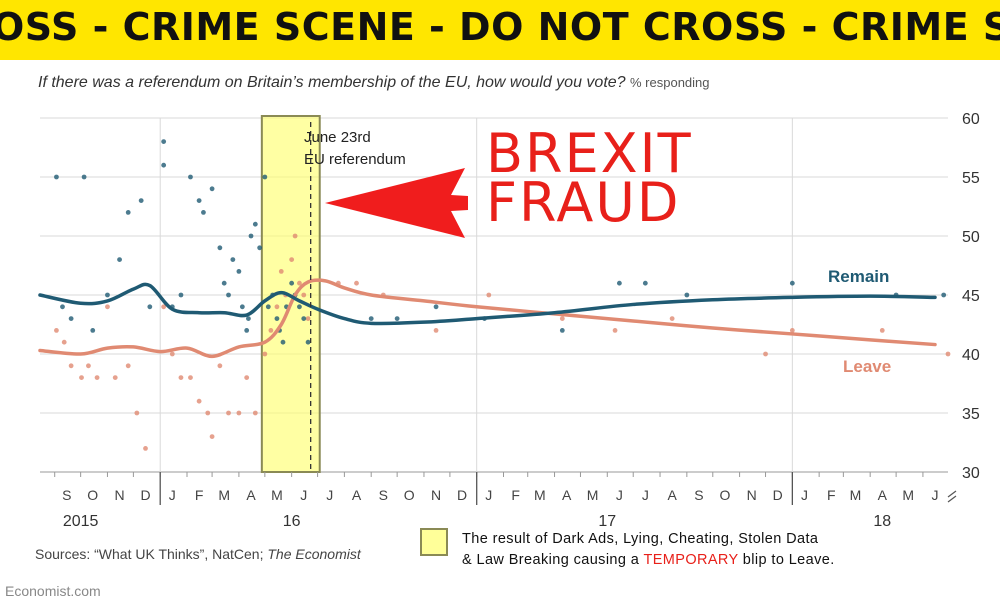 This screenshot has height=605, width=1000. What do you see at coordinates (149, 554) in the screenshot?
I see `sources-prefix: Sources: “What UK Thinks”, NatCen;` at bounding box center [149, 554].